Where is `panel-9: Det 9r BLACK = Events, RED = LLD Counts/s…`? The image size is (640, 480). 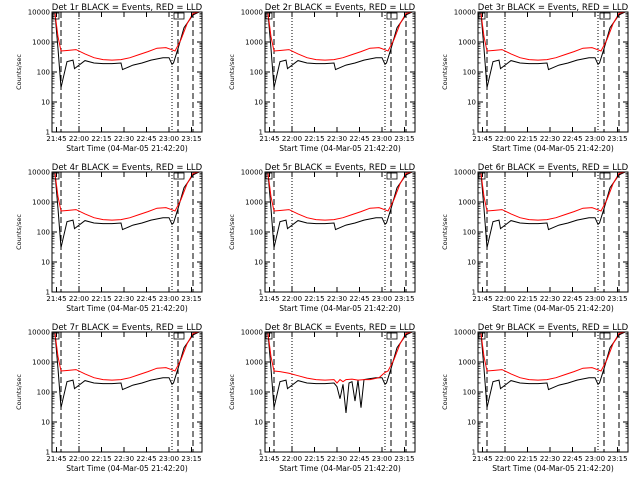 panel-9: Det 9r BLACK = Events, RED = LLD Counts/s… is located at coordinates (535, 398).